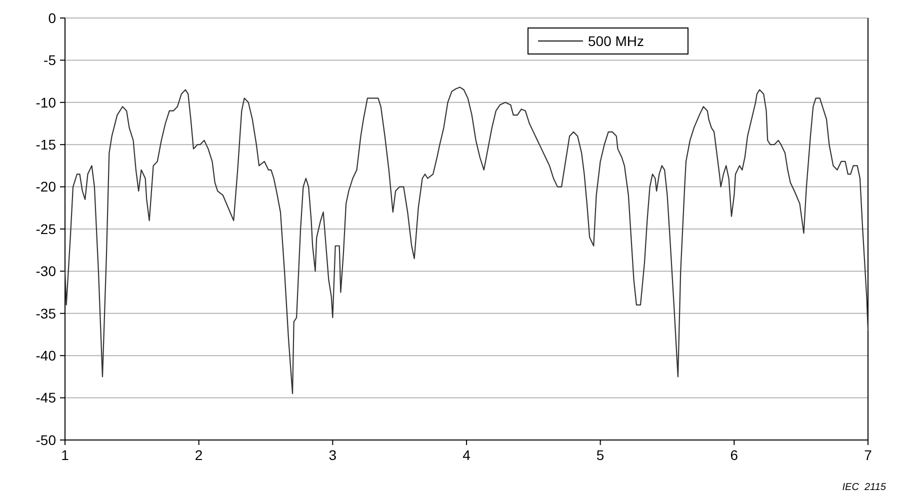 Image resolution: width=898 pixels, height=502 pixels. Describe the element at coordinates (332, 455) in the screenshot. I see `x-tick-label: 3` at that location.